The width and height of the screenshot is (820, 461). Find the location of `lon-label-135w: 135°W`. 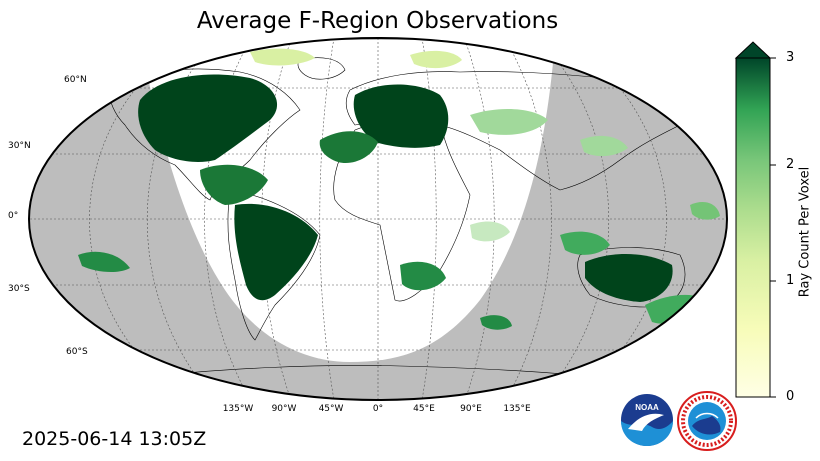

lon-label-135w: 135°W is located at coordinates (238, 409).